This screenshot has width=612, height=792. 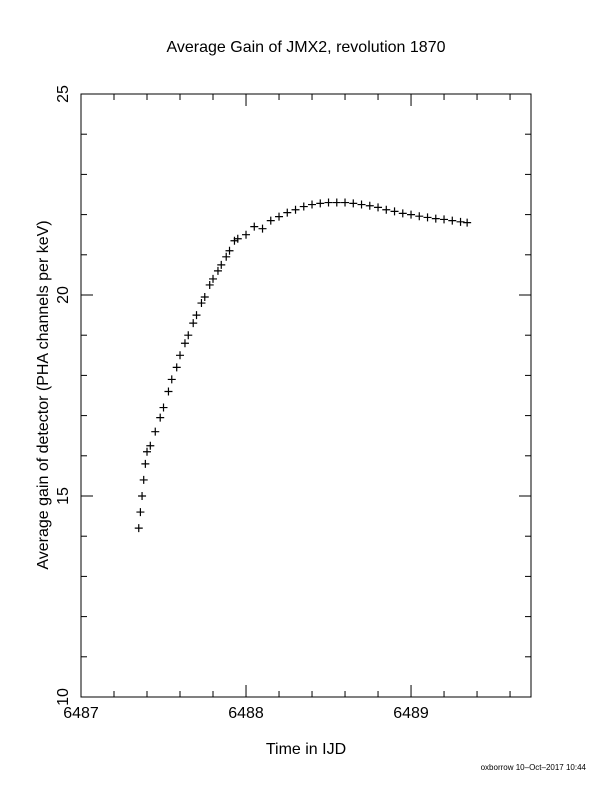 What do you see at coordinates (63, 295) in the screenshot?
I see `y-tick-label: 20` at bounding box center [63, 295].